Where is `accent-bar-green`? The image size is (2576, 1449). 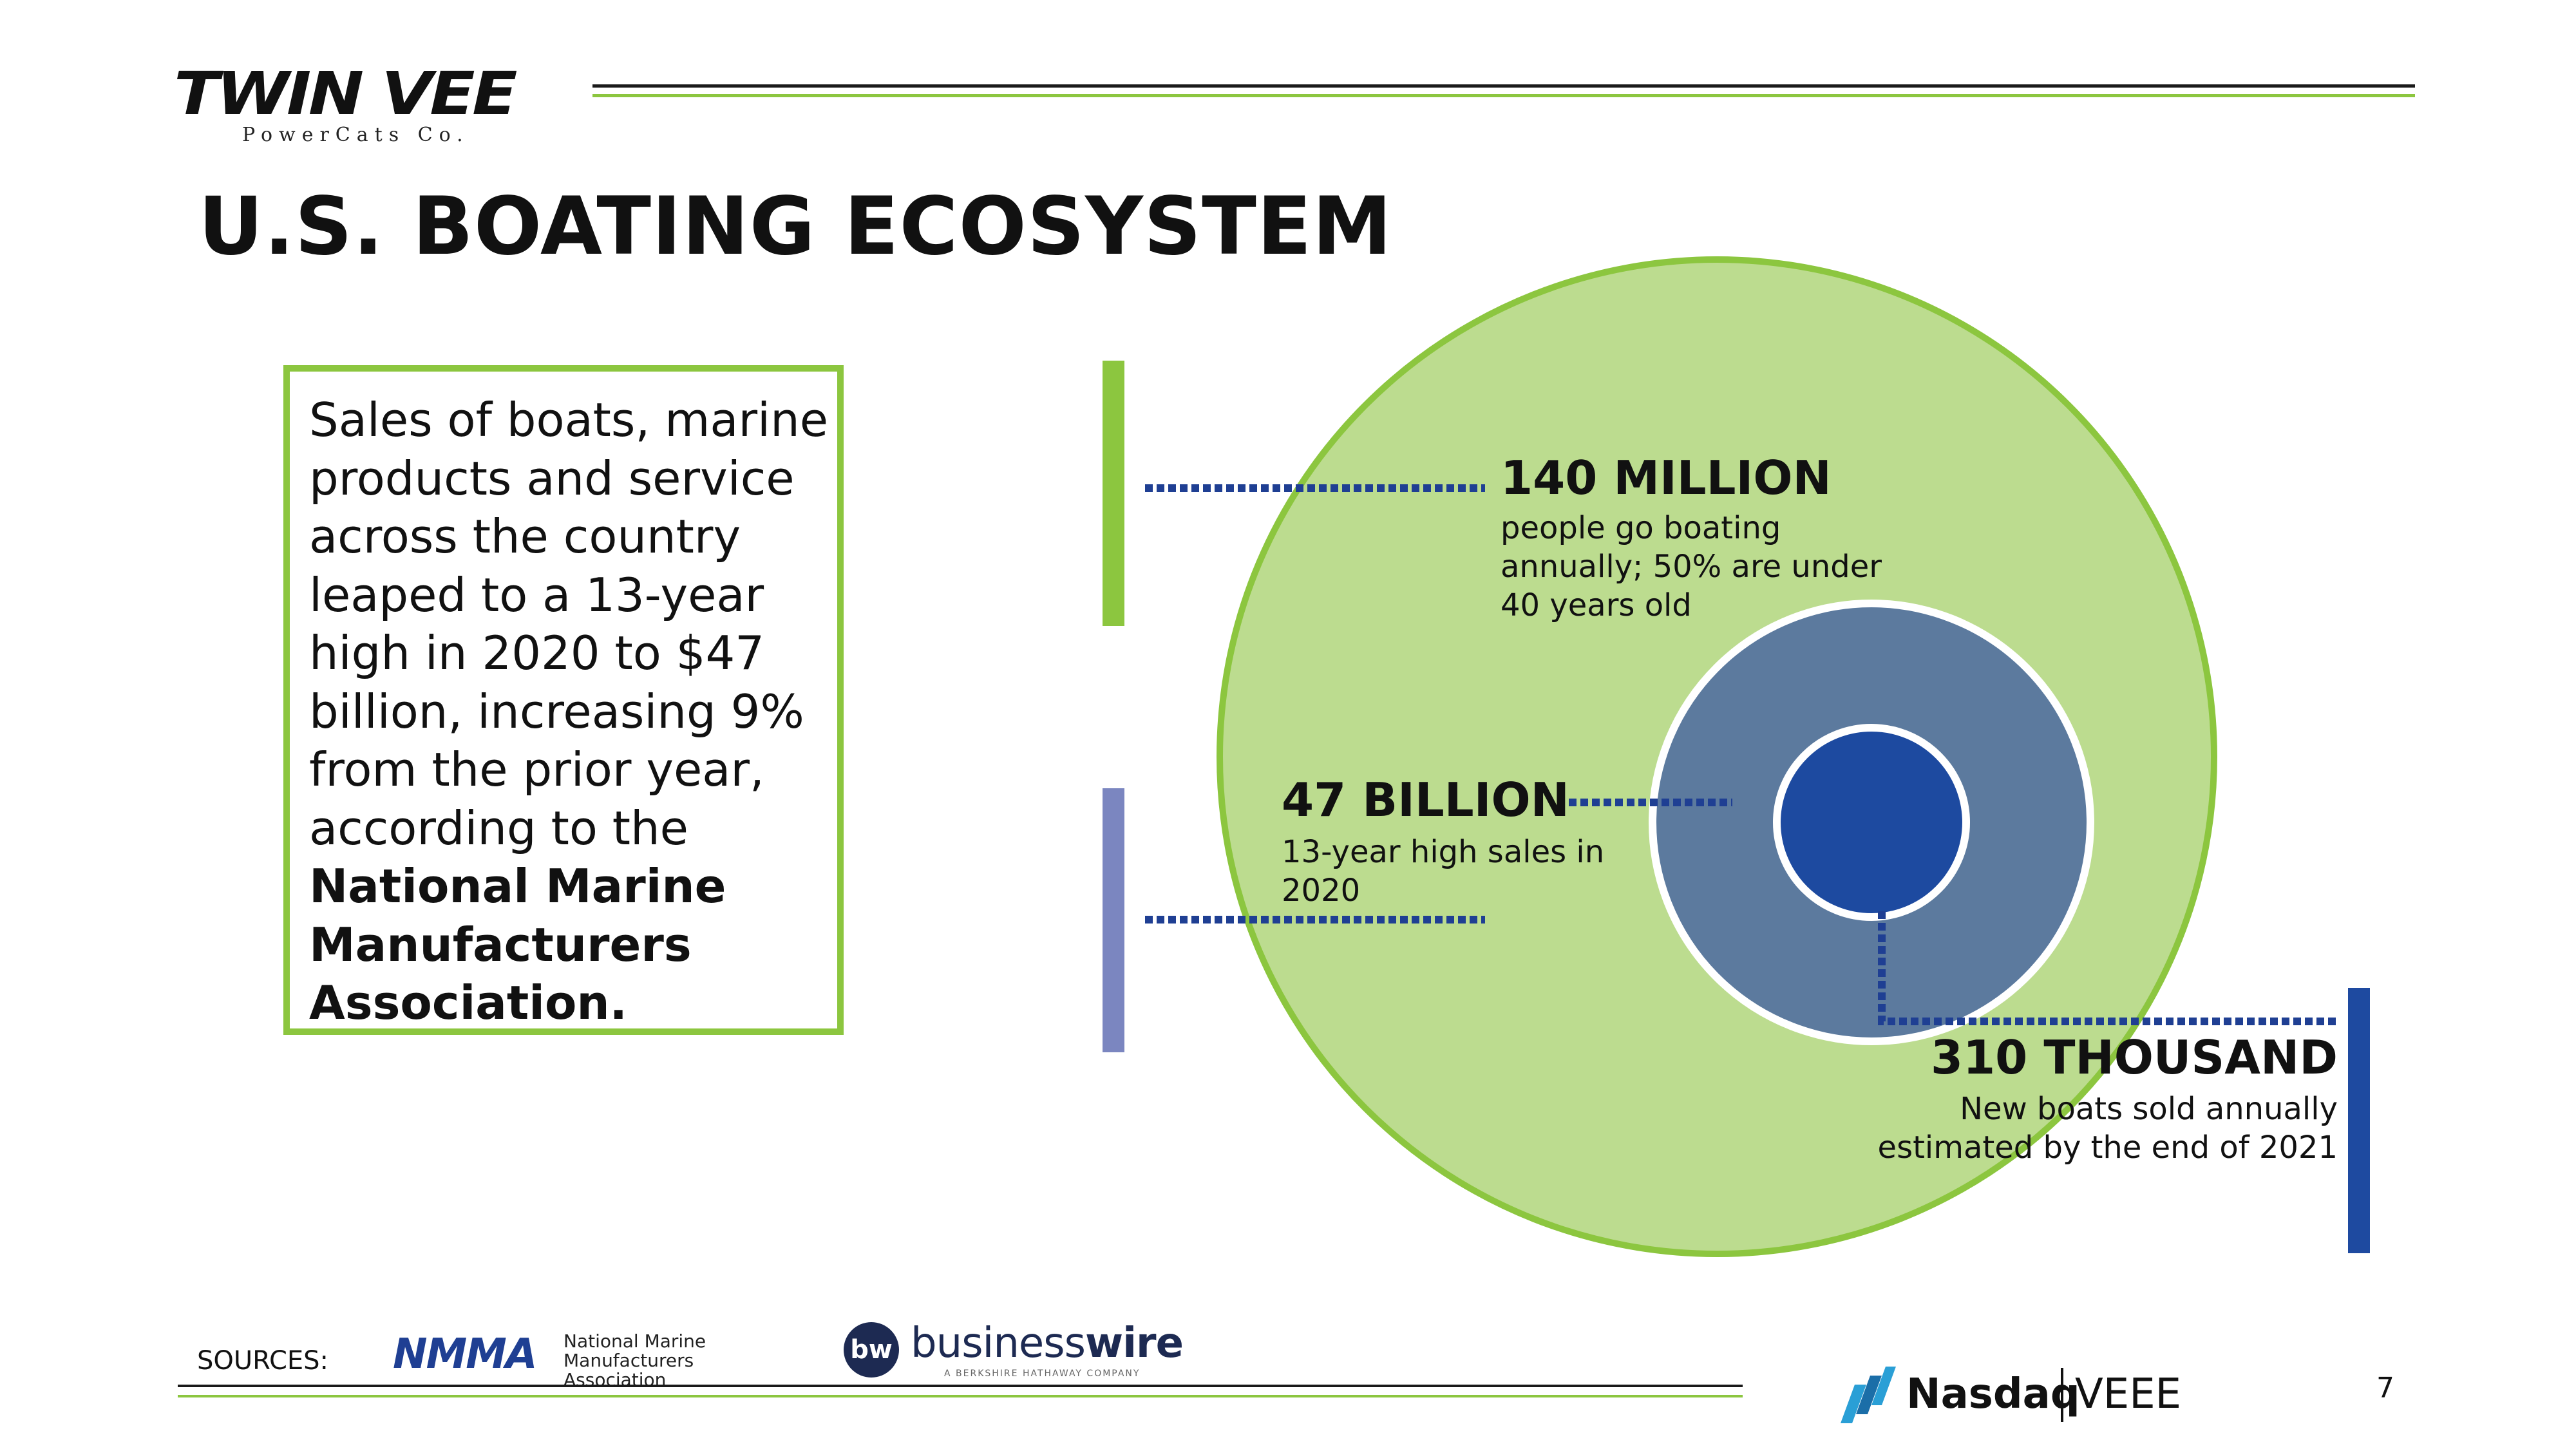
accent-bar-green is located at coordinates (1113, 494).